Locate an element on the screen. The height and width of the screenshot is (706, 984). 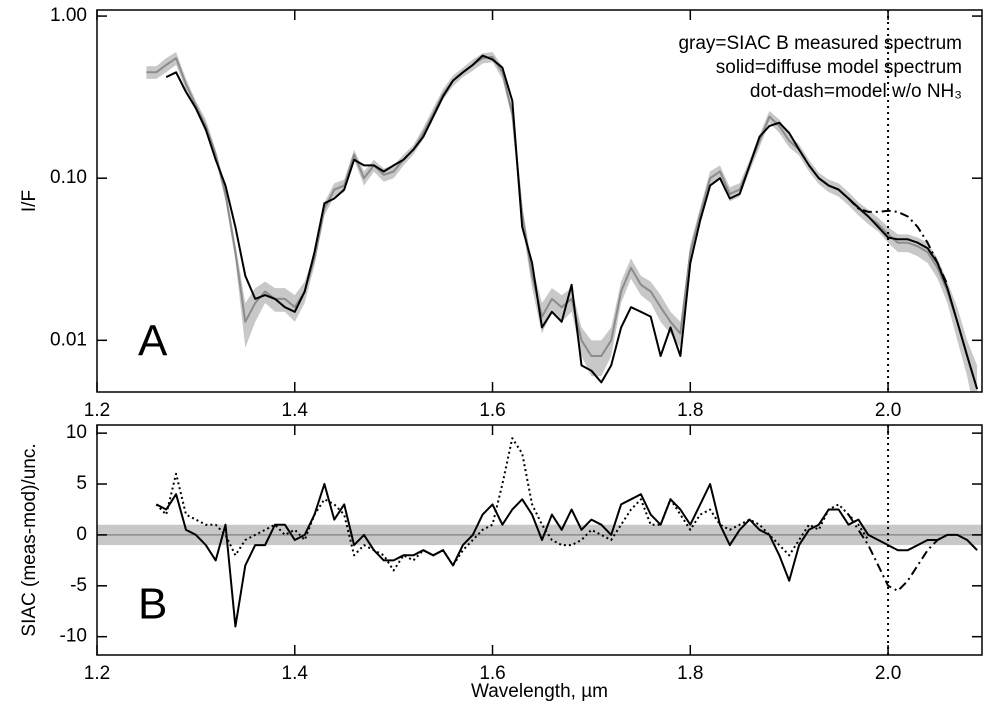
legend-entry: gray=SIAC B measured spectrum is located at coordinates (820, 43).